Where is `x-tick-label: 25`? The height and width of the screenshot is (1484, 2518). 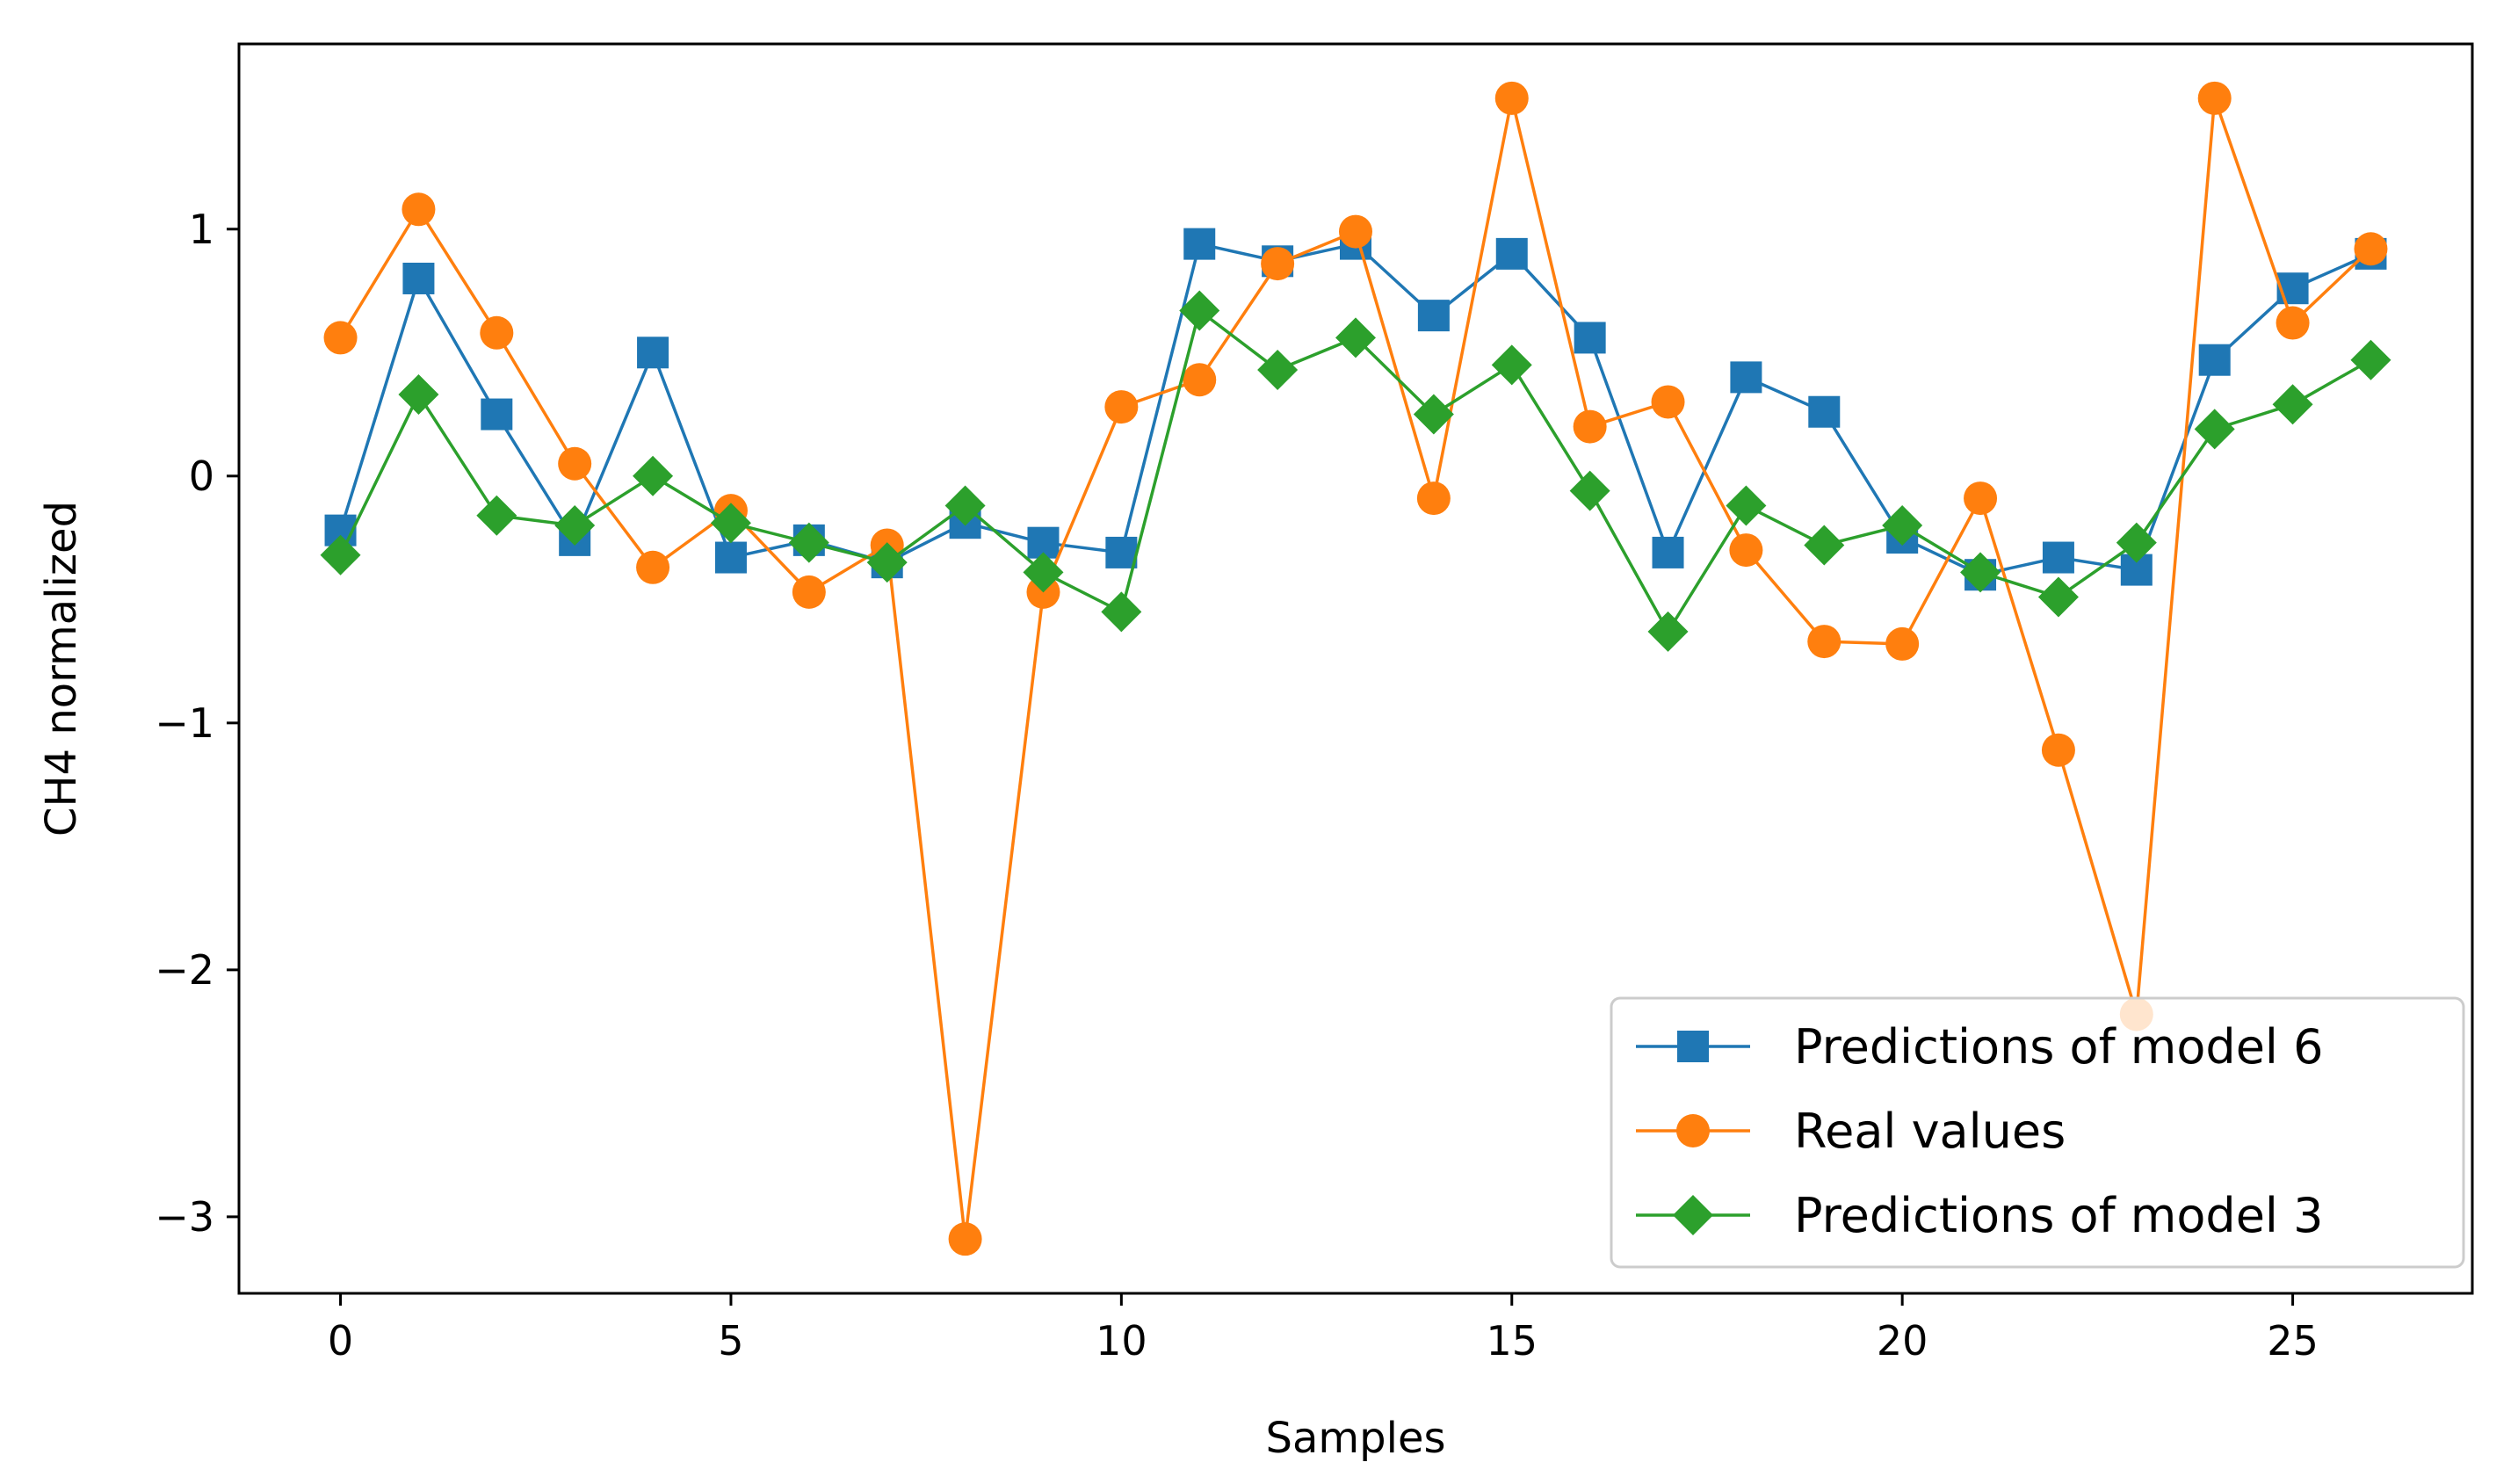 x-tick-label: 25 is located at coordinates (2293, 1341).